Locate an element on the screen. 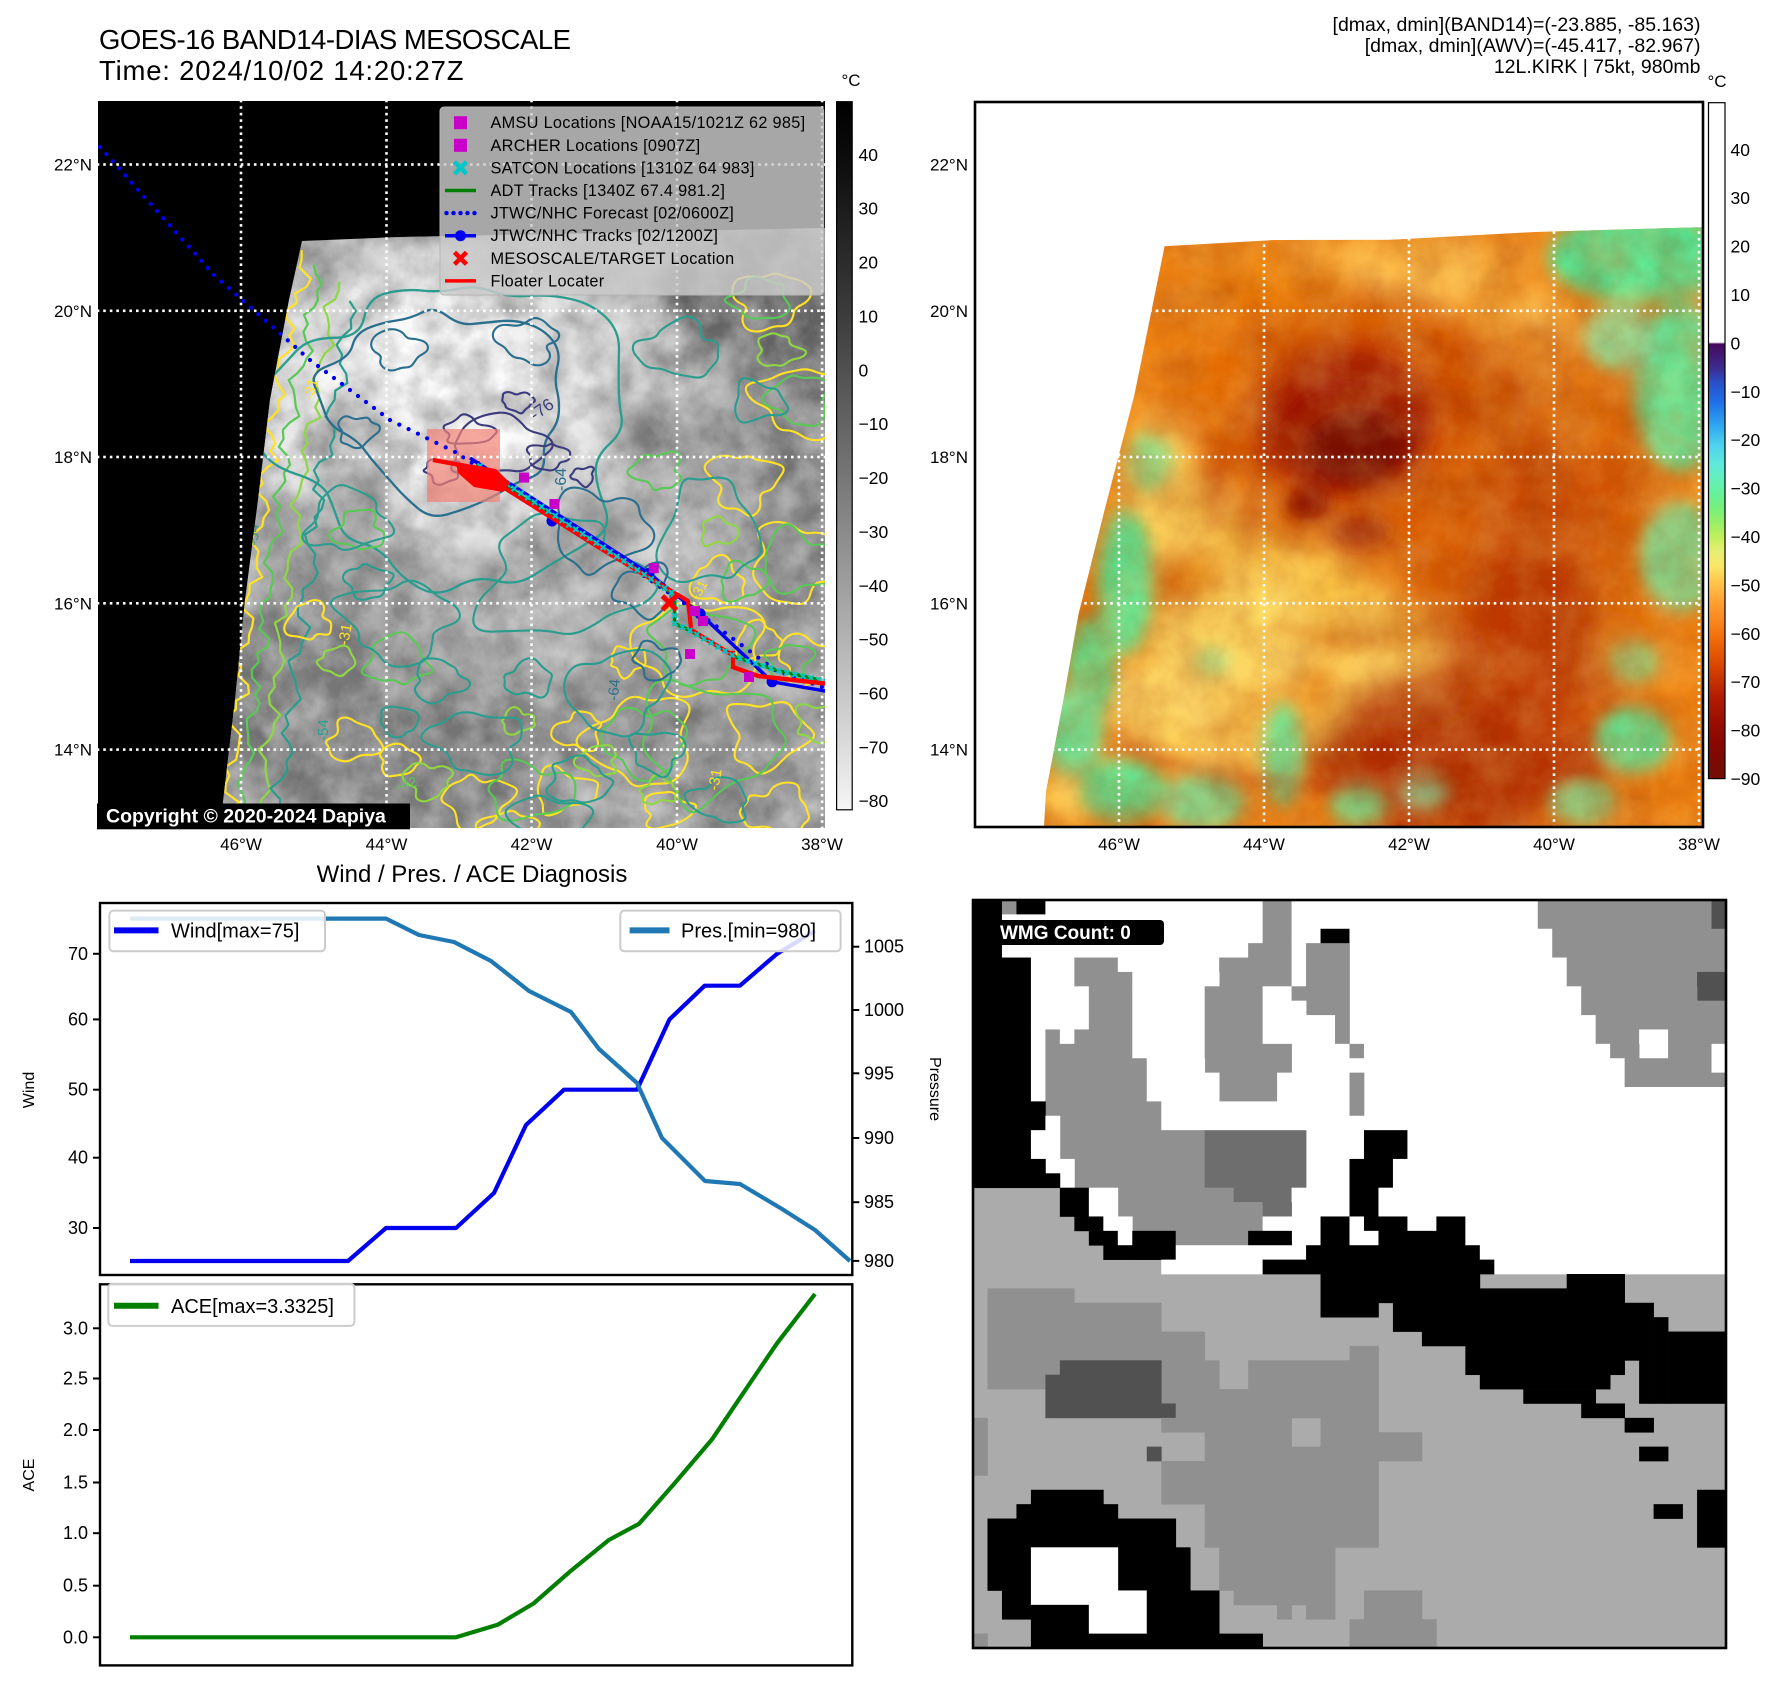  svg-text: GOES-16 BAND14-DIAS MESOSCALE is located at coordinates (335, 39).